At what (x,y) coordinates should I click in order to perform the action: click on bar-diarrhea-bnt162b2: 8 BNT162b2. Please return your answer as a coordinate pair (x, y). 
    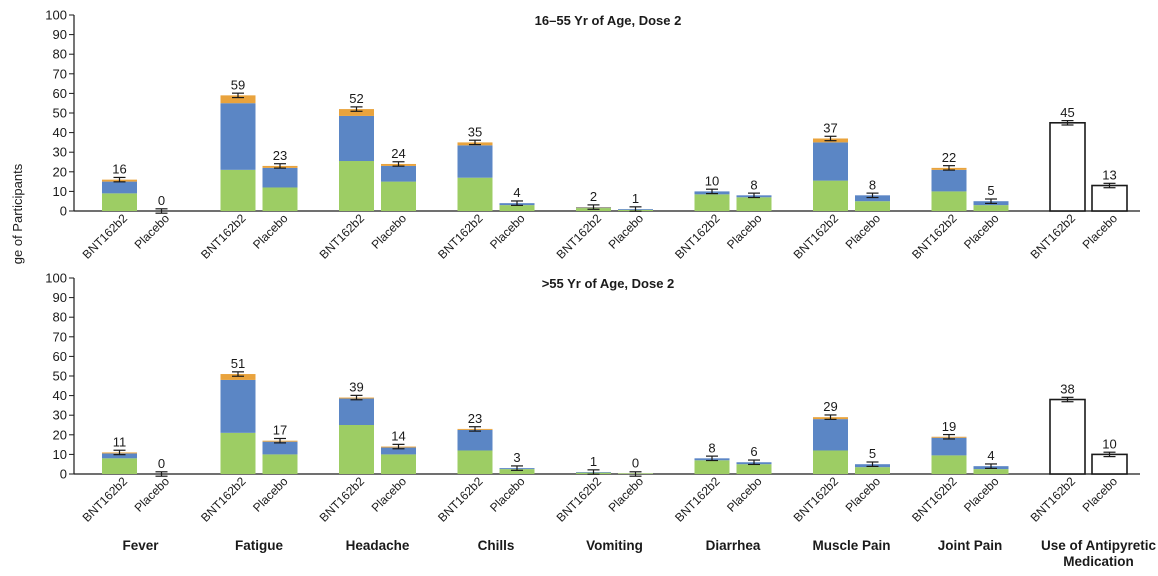
    Looking at the image, I should click on (701, 482).